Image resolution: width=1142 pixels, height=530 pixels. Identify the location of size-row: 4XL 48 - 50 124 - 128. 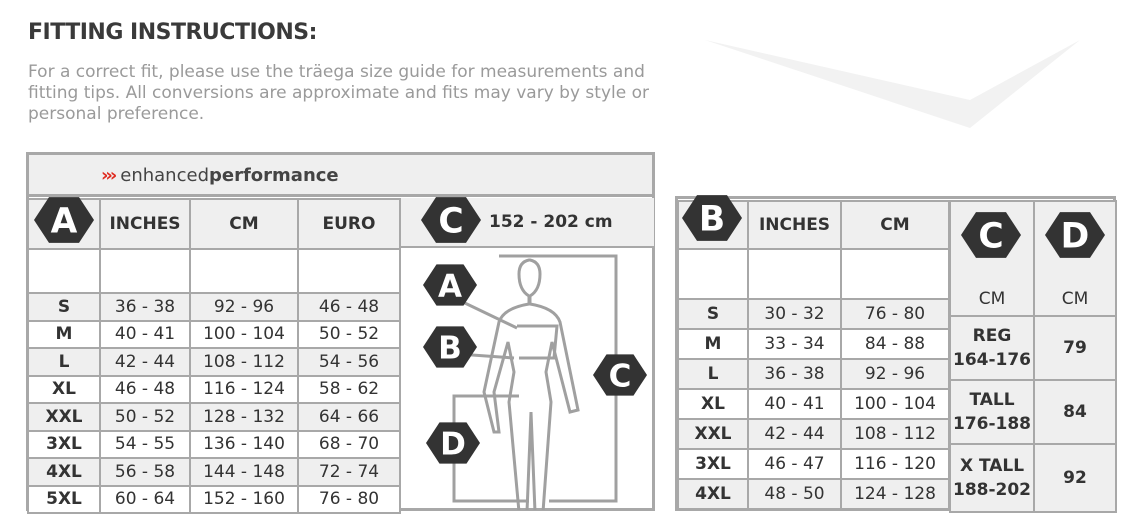
(813, 494).